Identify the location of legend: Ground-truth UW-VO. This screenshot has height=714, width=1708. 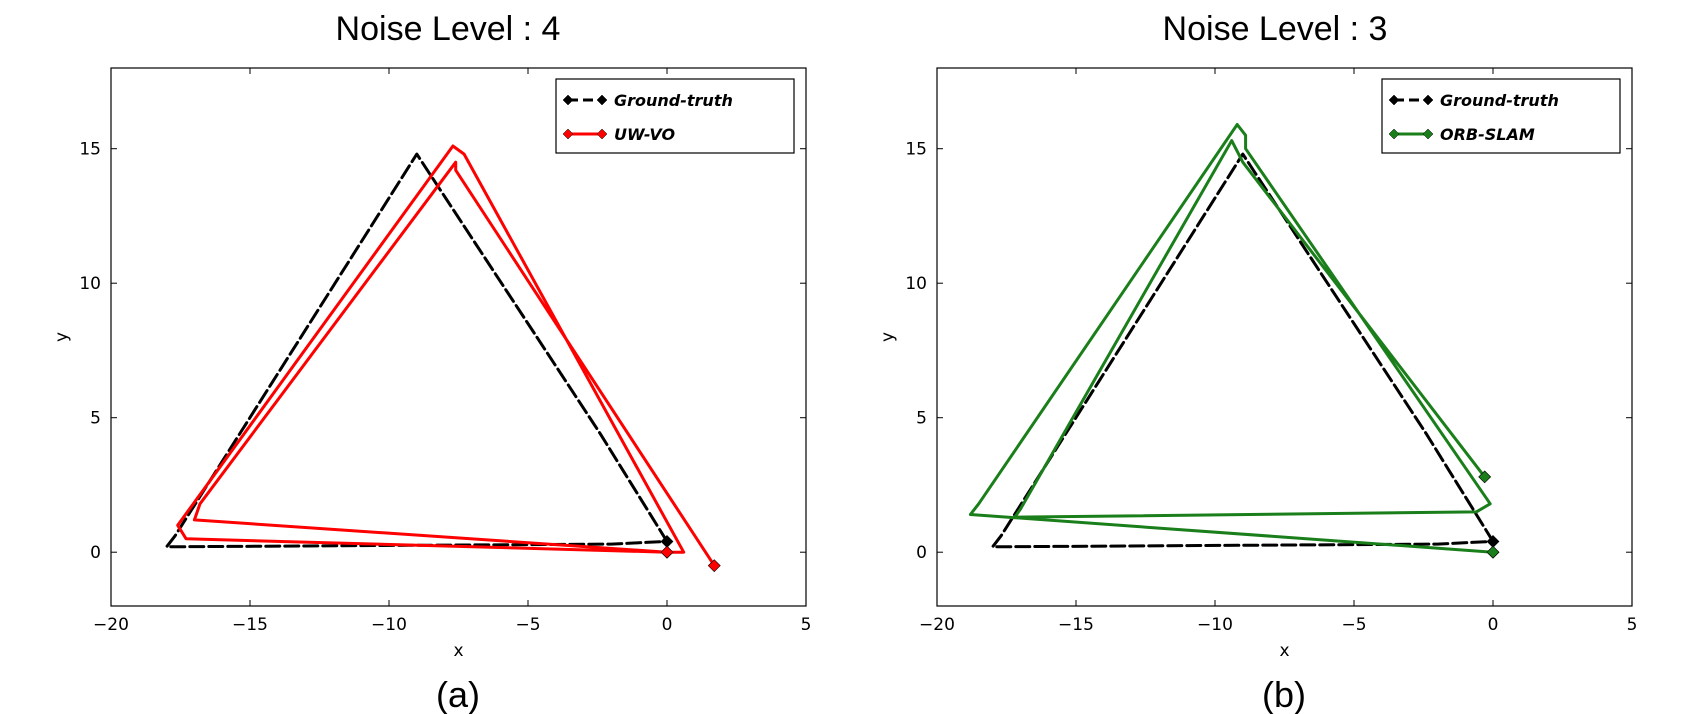
(675, 116).